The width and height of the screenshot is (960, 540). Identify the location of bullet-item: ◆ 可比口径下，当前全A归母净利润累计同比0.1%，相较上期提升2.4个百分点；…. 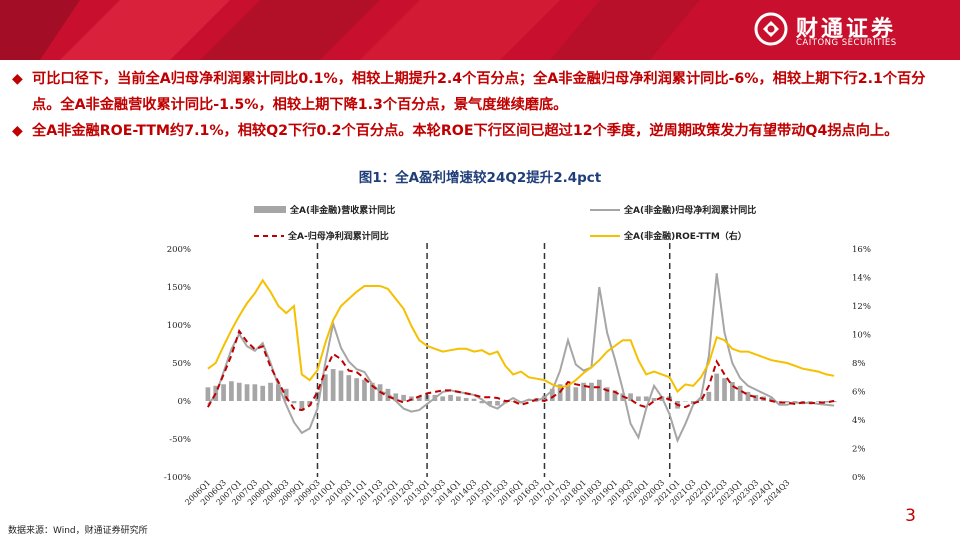
(477, 92).